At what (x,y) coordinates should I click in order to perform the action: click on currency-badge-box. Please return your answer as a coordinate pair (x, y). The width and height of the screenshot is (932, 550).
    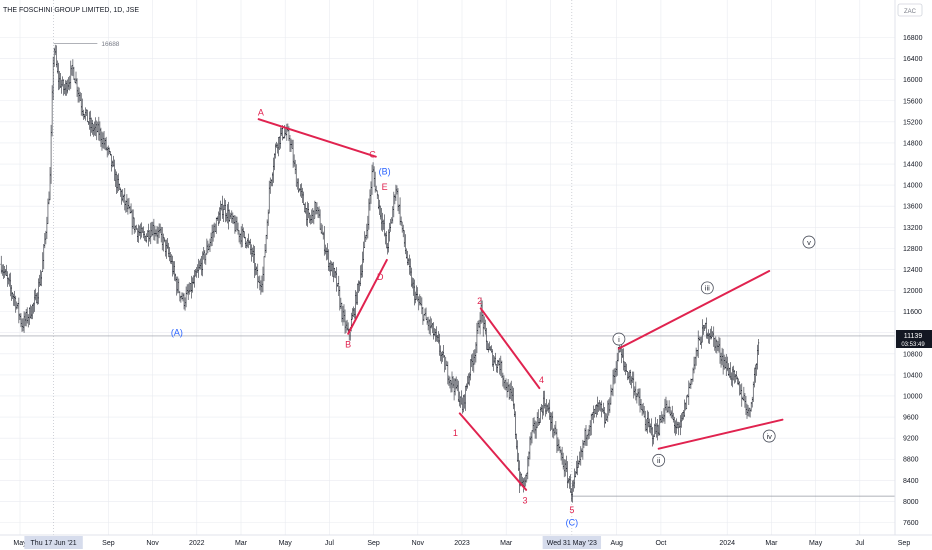
    Looking at the image, I should click on (910, 10).